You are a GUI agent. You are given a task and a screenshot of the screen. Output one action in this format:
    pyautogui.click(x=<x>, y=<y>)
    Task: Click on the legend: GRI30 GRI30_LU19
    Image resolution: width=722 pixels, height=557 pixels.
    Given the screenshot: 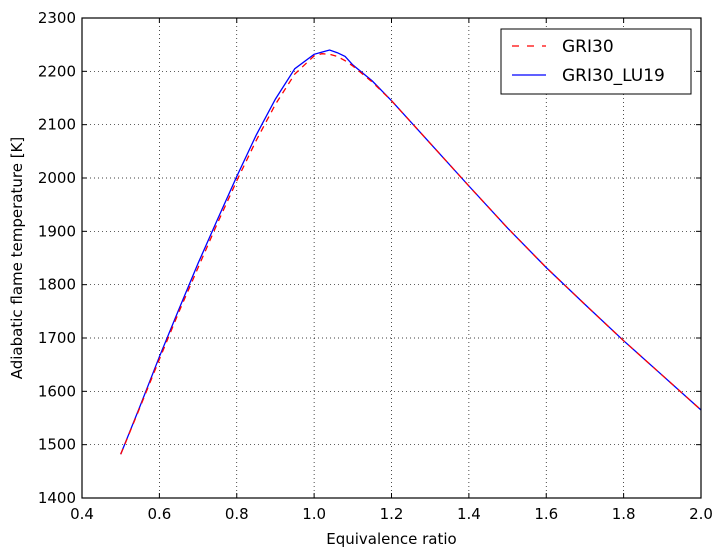 What is the action you would take?
    pyautogui.click(x=596, y=61)
    